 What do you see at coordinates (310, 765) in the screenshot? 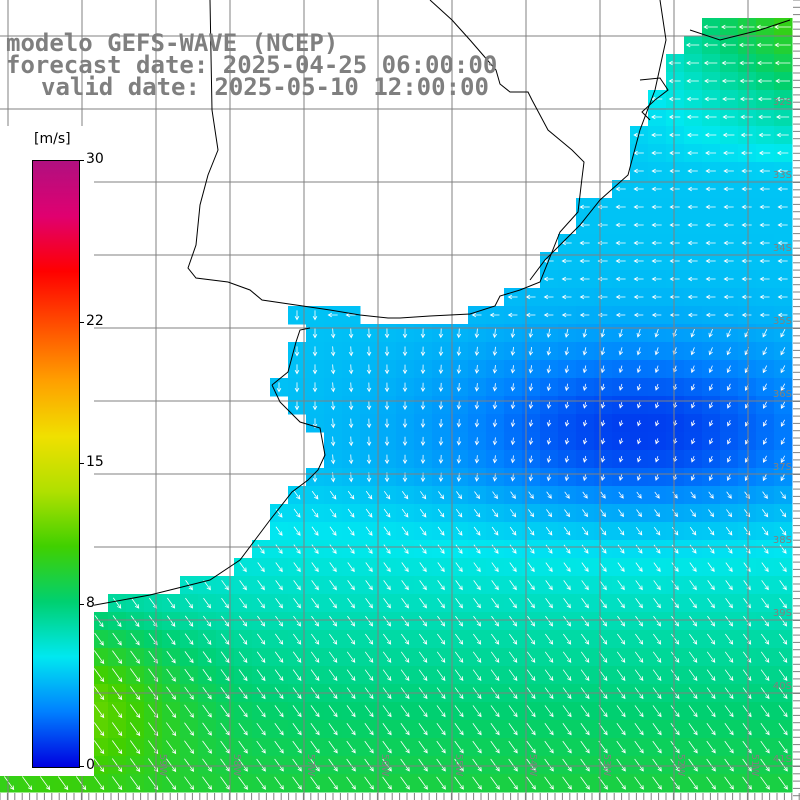
I see `longitude-label: 57W` at bounding box center [310, 765].